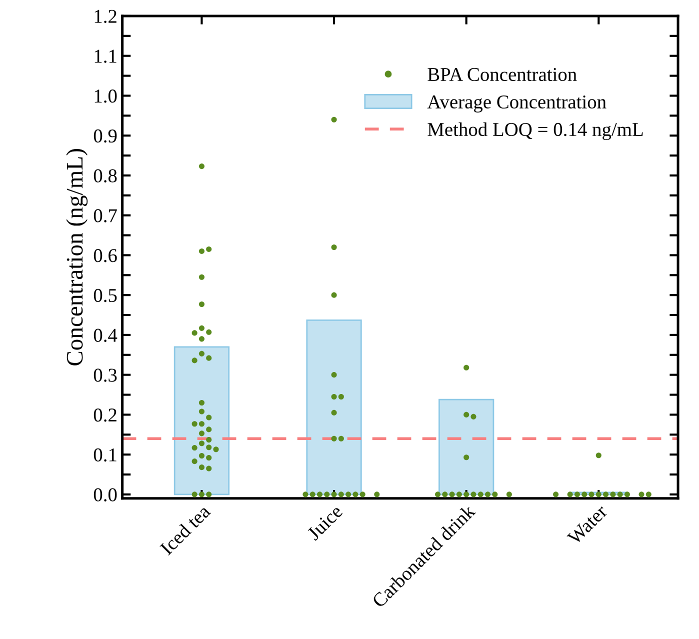 This screenshot has height=639, width=699. What do you see at coordinates (502, 75) in the screenshot?
I see `legend-label: BPA Concentration` at bounding box center [502, 75].